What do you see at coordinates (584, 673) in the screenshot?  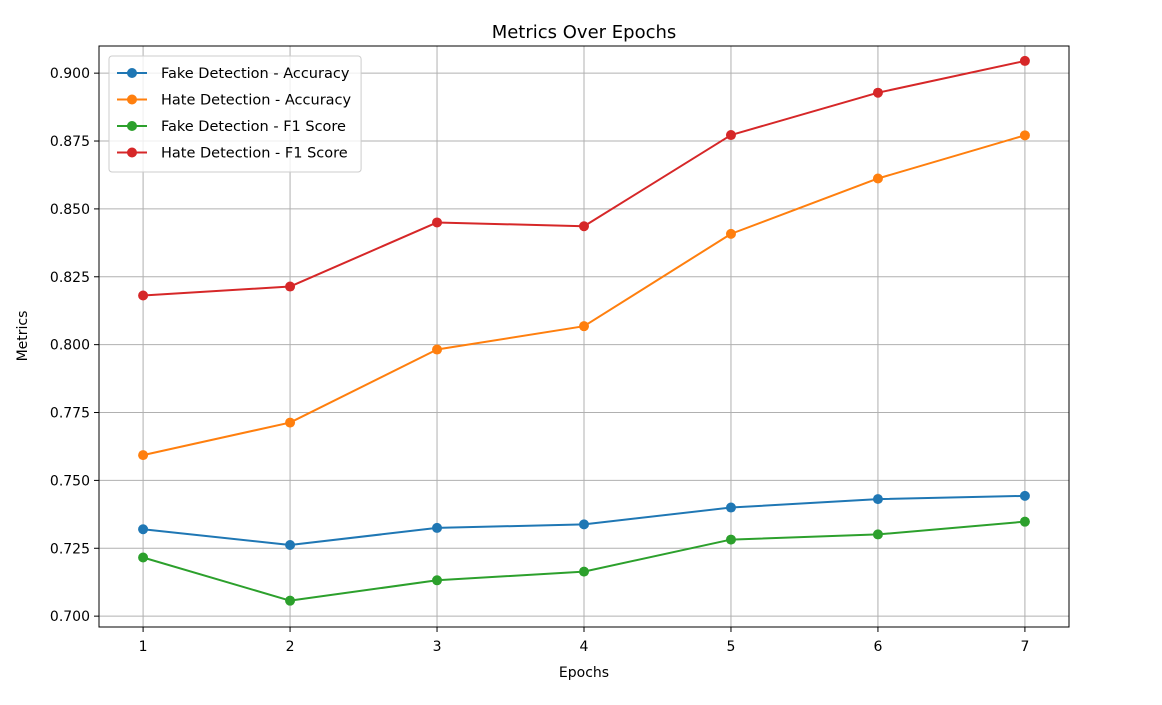 I see `x-axis-label: Epochs` at bounding box center [584, 673].